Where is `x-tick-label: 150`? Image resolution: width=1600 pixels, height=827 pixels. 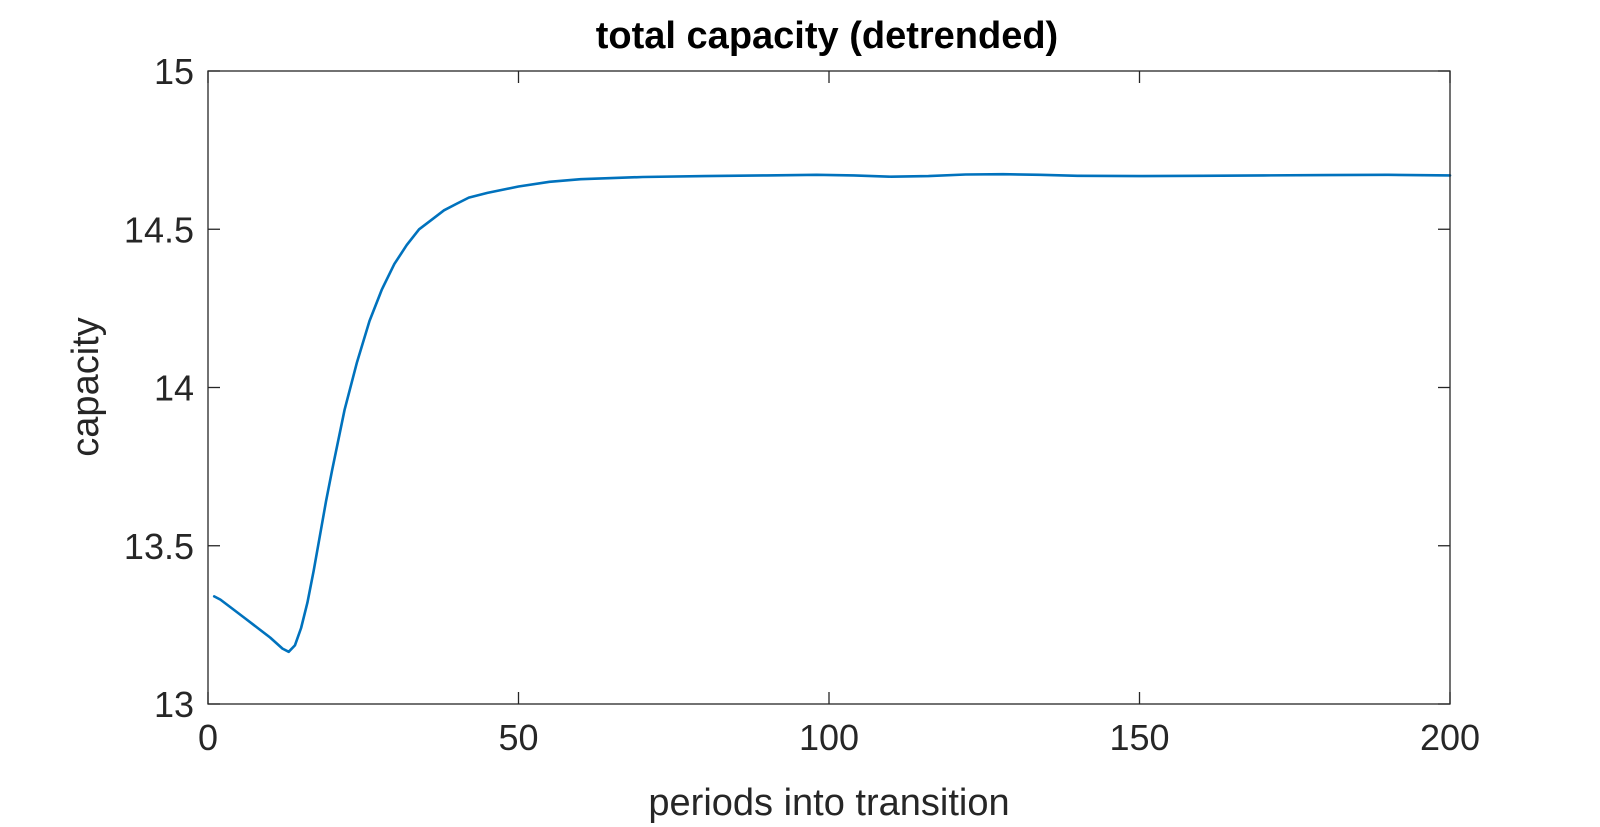 x-tick-label: 150 is located at coordinates (1139, 737).